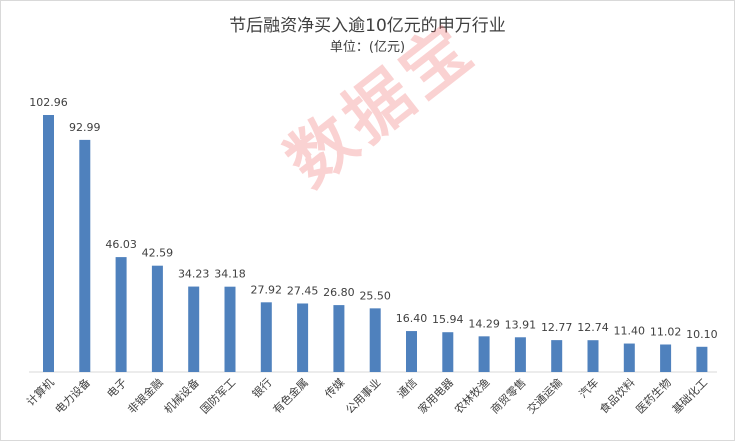 This screenshot has height=441, width=735. What do you see at coordinates (557, 327) in the screenshot?
I see `data-label: 12.77` at bounding box center [557, 327].